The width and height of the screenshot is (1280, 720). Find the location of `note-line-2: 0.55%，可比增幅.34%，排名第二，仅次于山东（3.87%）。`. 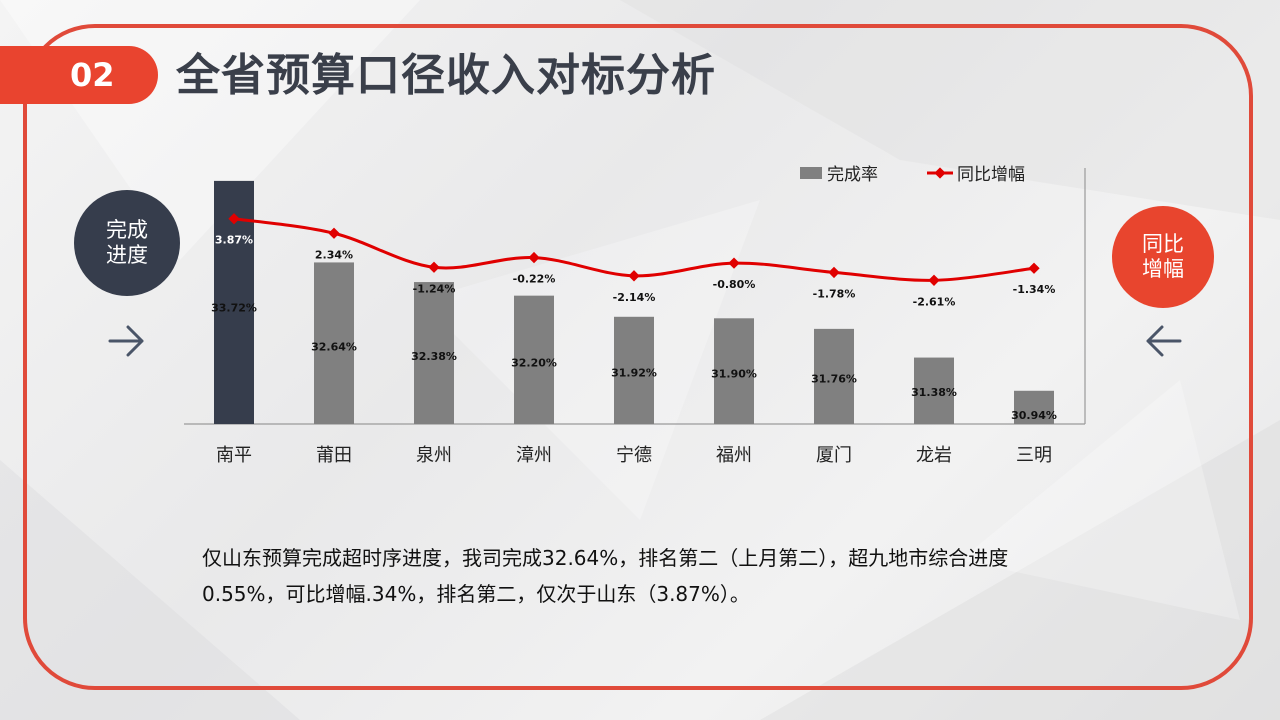

note-line-2: 0.55%，可比增幅.34%，排名第二，仅次于山东（3.87%）。 is located at coordinates (476, 594).